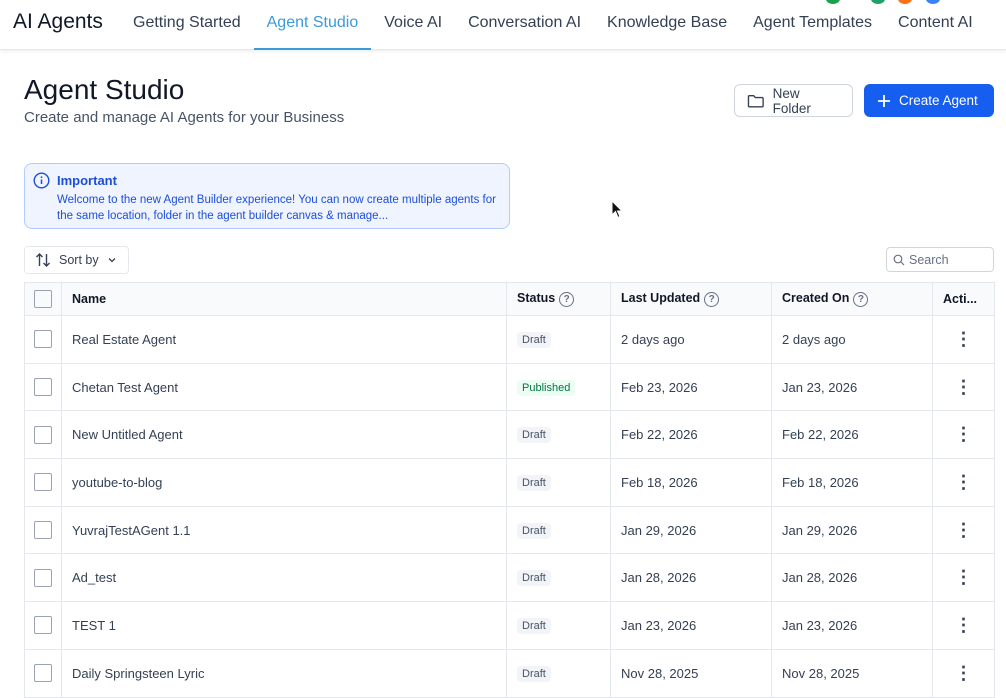 The height and width of the screenshot is (698, 1006). What do you see at coordinates (284, 625) in the screenshot?
I see `agent-name: TEST 1` at bounding box center [284, 625].